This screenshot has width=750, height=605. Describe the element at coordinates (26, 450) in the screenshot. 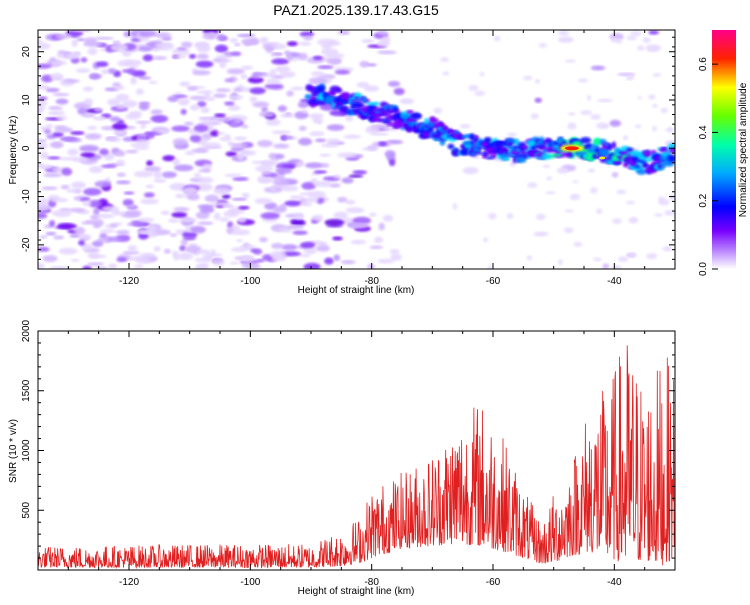

I see `snr-y-tick-label: 1000` at that location.